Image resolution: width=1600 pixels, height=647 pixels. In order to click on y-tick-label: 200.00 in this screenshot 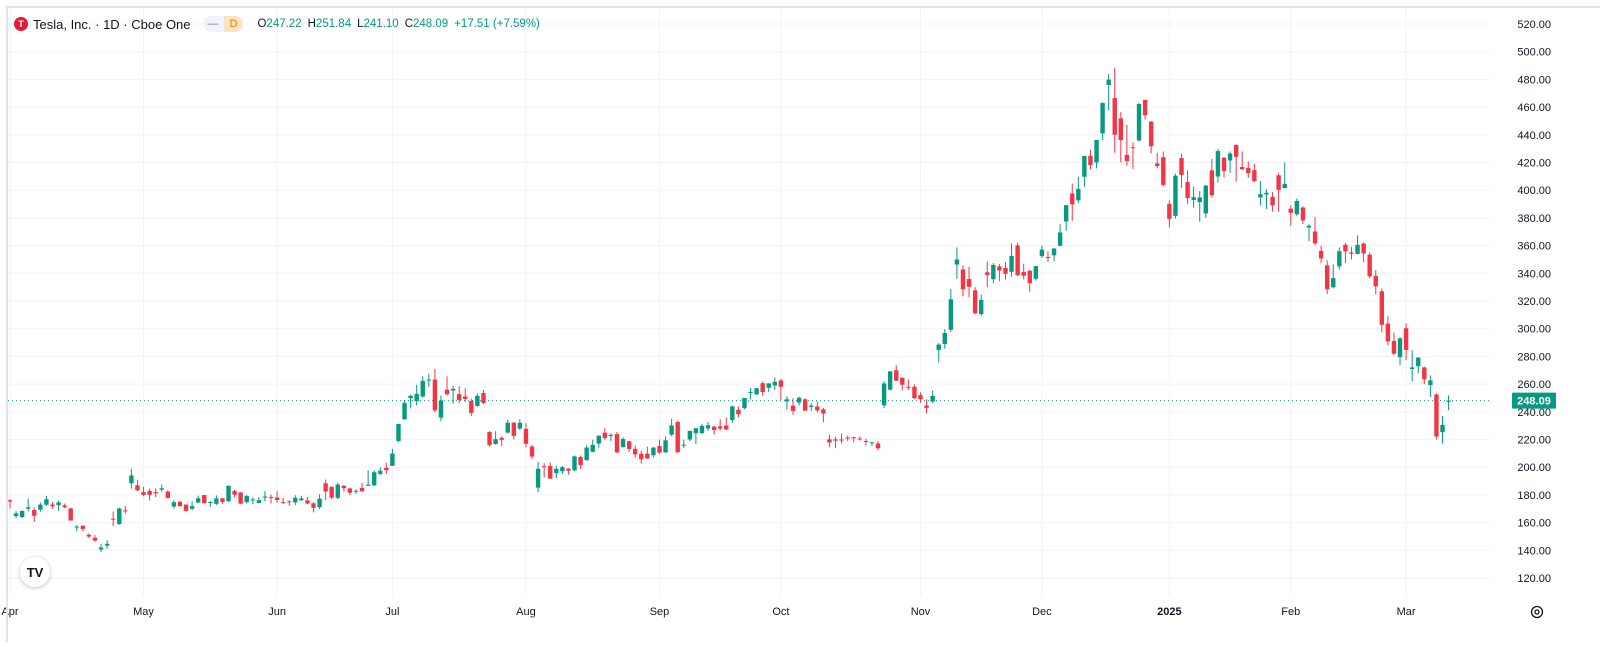, I will do `click(1534, 468)`.